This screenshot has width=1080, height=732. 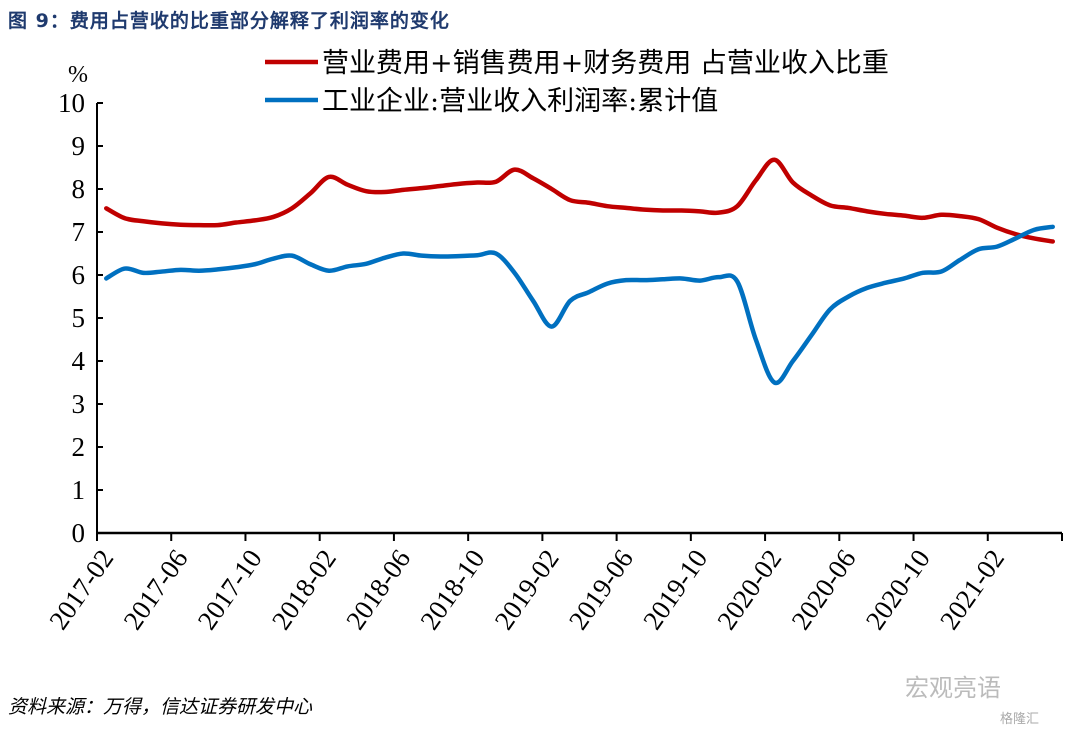 I want to click on y-tick-label: 1, so click(x=79, y=490).